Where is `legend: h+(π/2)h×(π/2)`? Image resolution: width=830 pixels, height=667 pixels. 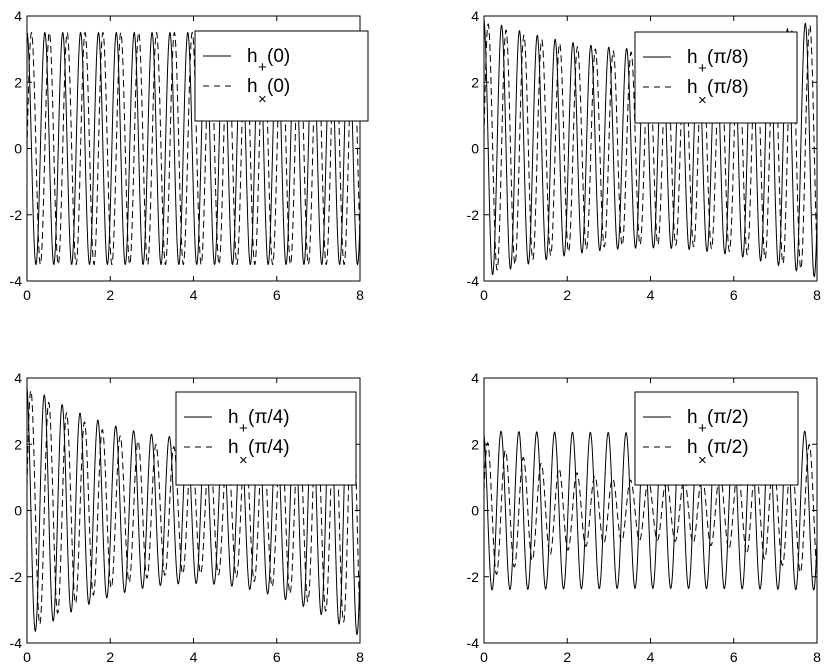 legend: h+(π/2)h×(π/2) is located at coordinates (716, 438).